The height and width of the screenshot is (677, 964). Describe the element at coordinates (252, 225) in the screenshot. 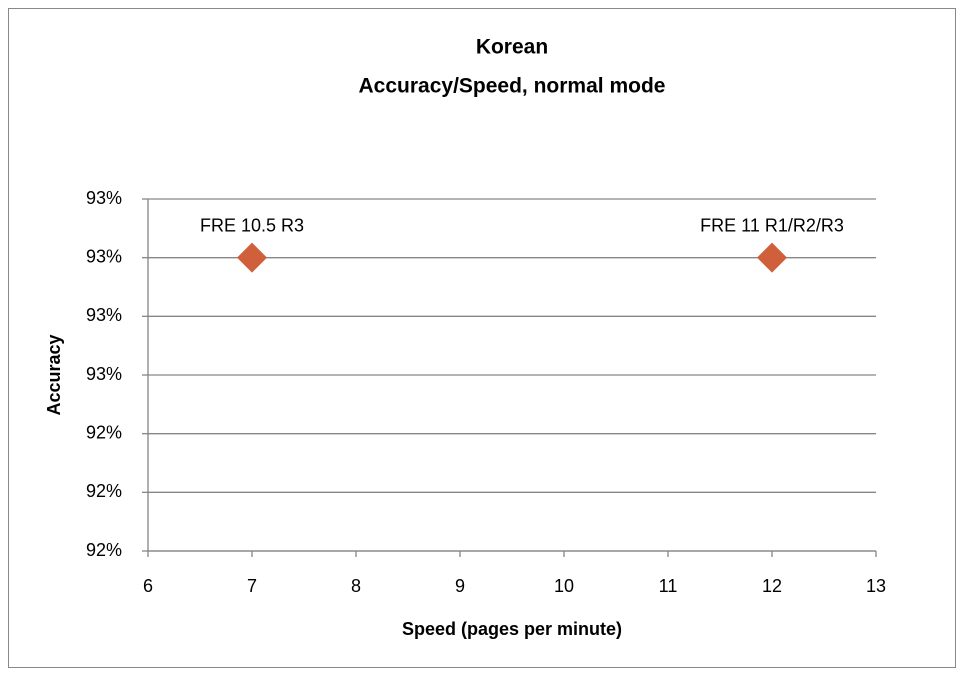

I see `data-label: FRE 10.5 R3` at that location.